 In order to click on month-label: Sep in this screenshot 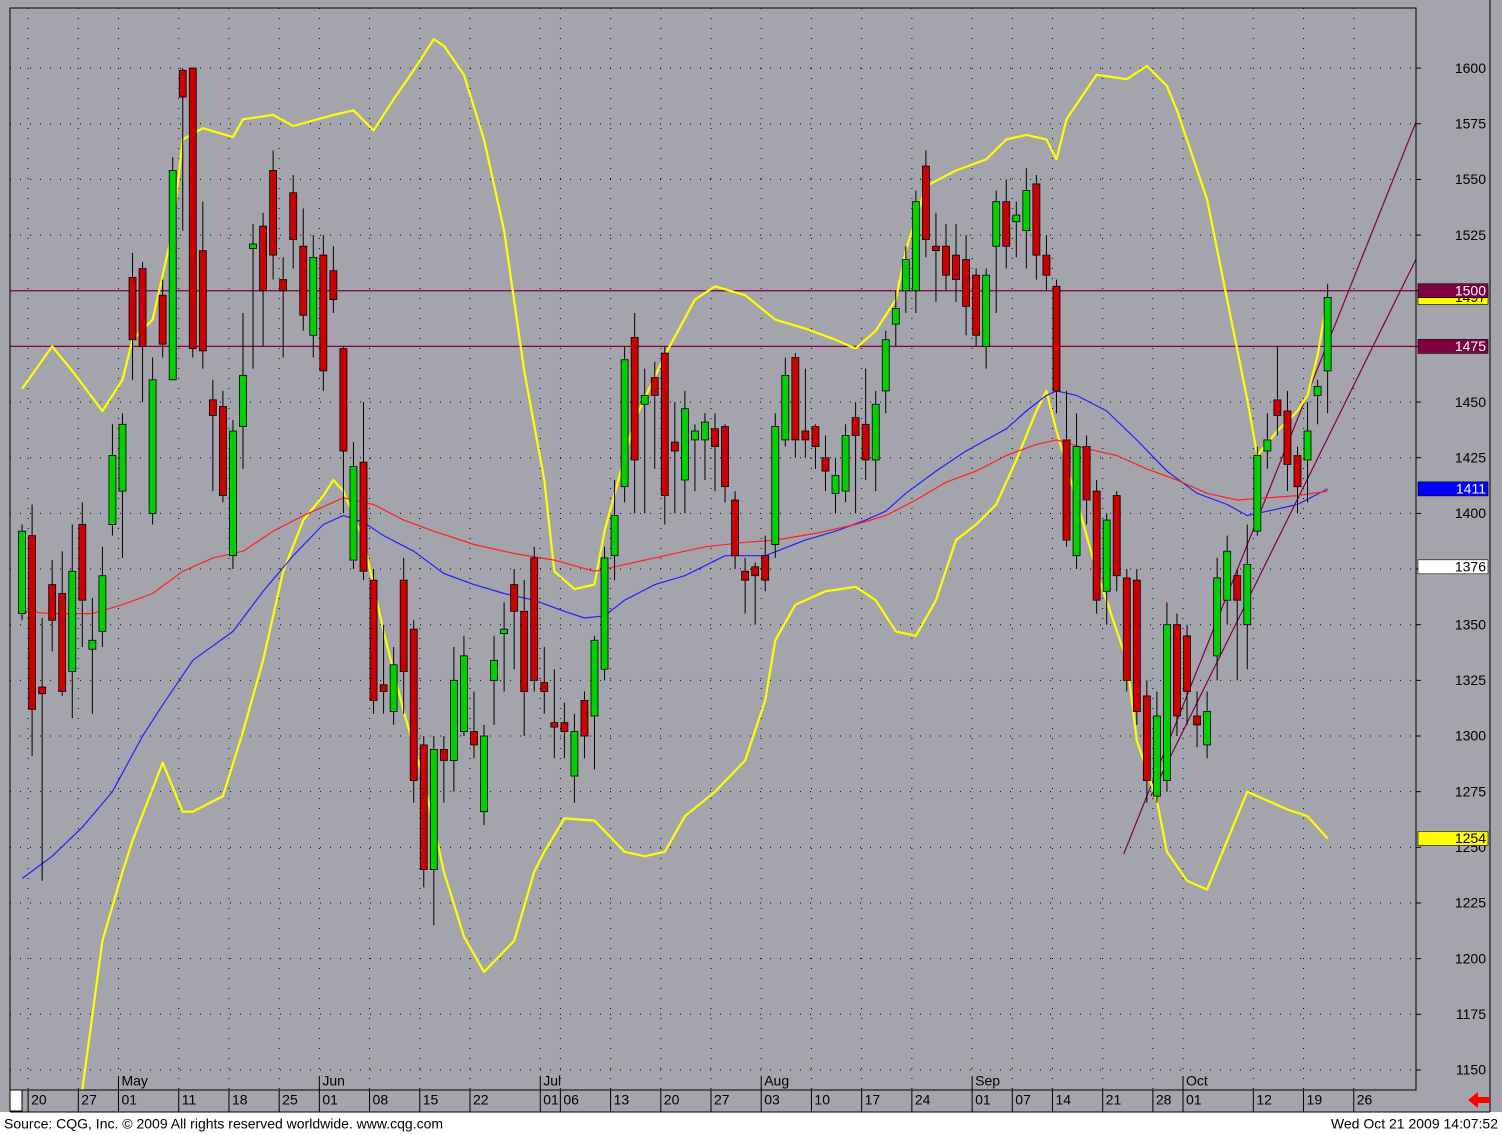, I will do `click(987, 1081)`.